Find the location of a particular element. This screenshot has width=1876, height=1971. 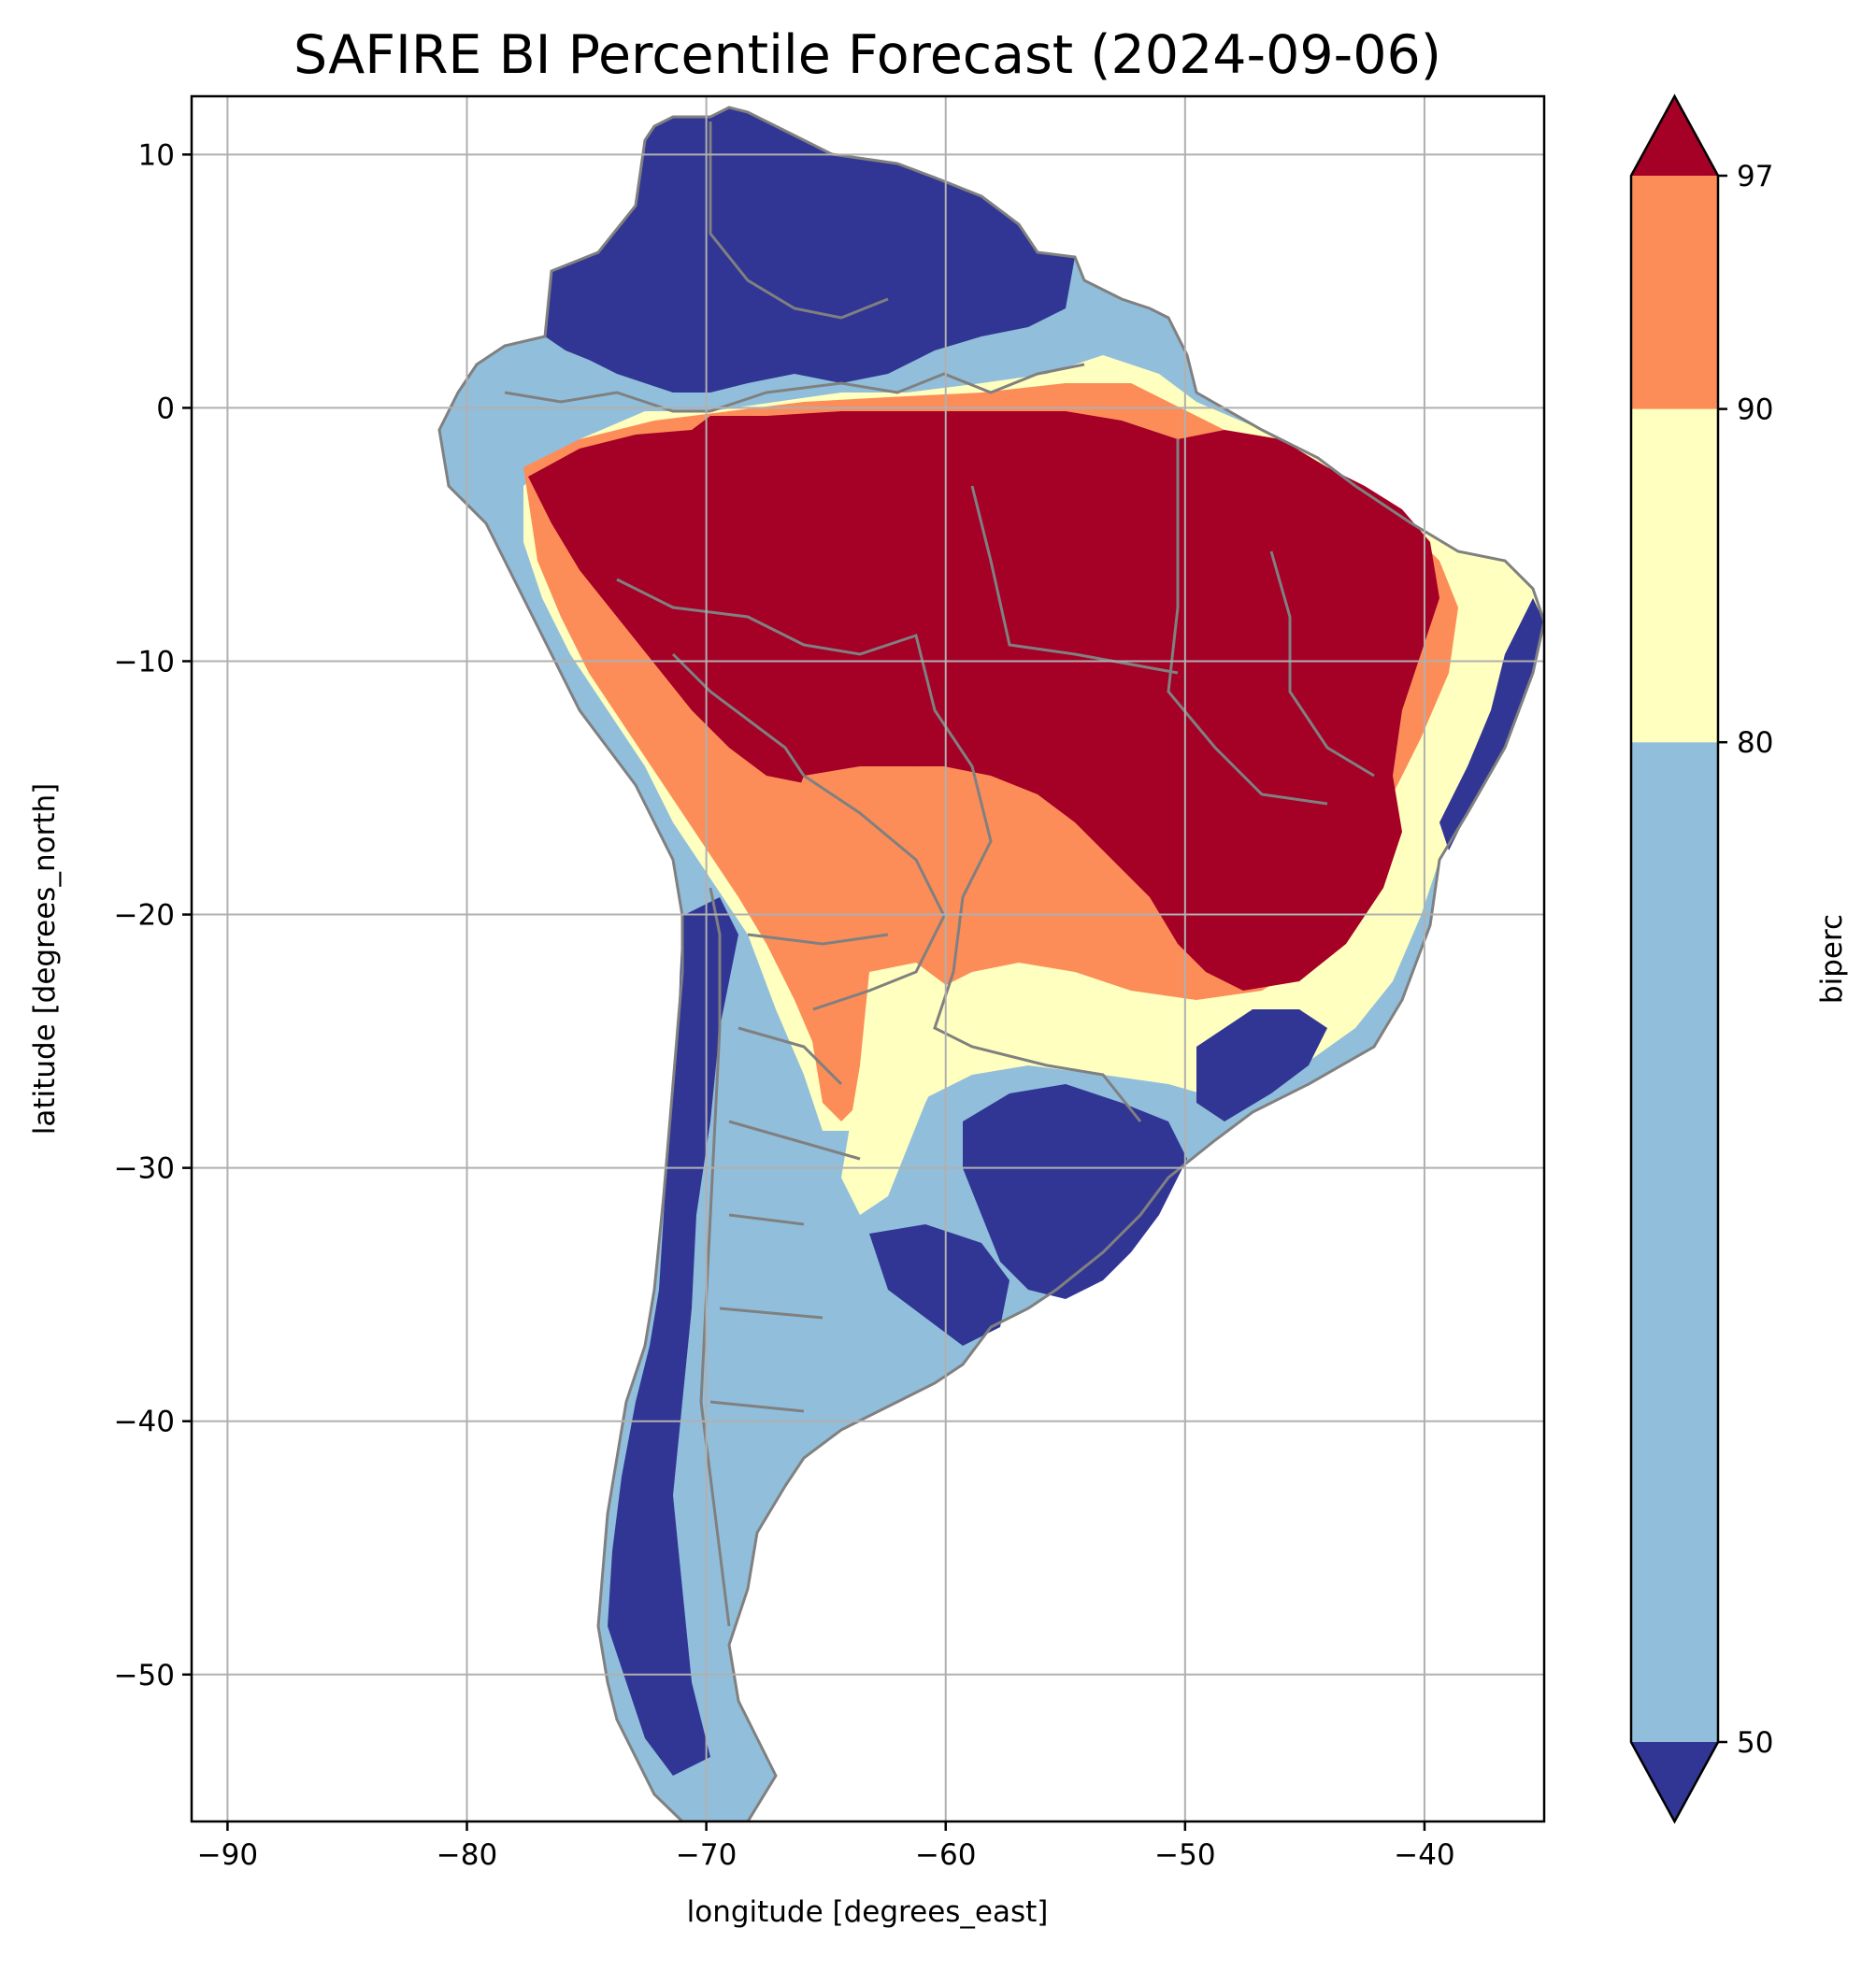

border-colombia-venezuela is located at coordinates (799, 220).